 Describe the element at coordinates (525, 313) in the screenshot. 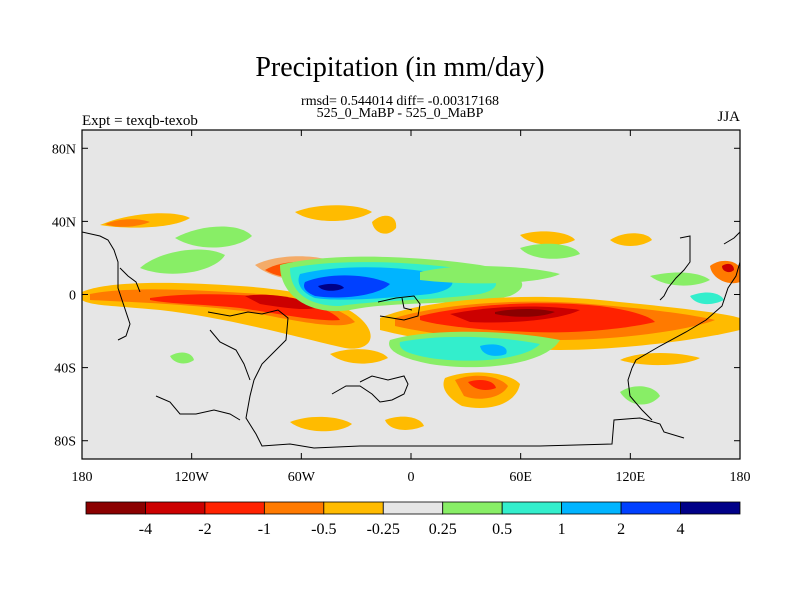

I see `contour-neg-xxlarge` at that location.